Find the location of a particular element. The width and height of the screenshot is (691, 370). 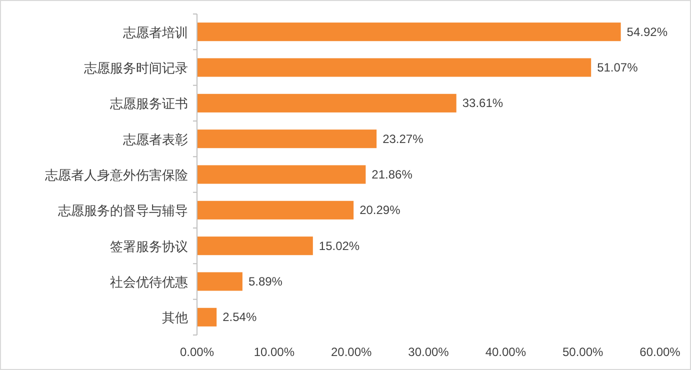

y-tick-label: 志愿服务时间记录 is located at coordinates (136, 68).